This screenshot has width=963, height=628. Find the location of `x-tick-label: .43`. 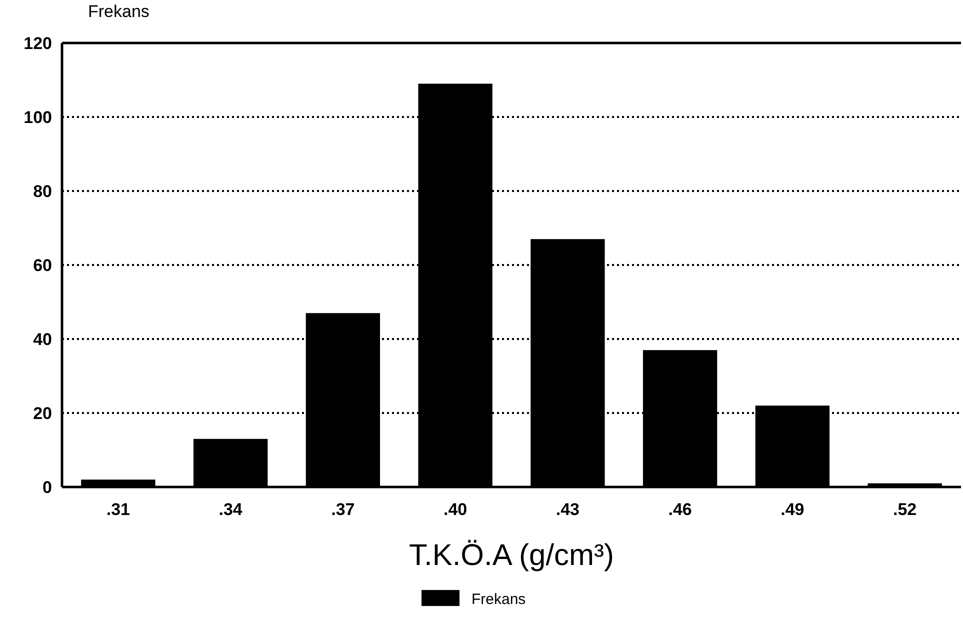

x-tick-label: .43 is located at coordinates (568, 509).